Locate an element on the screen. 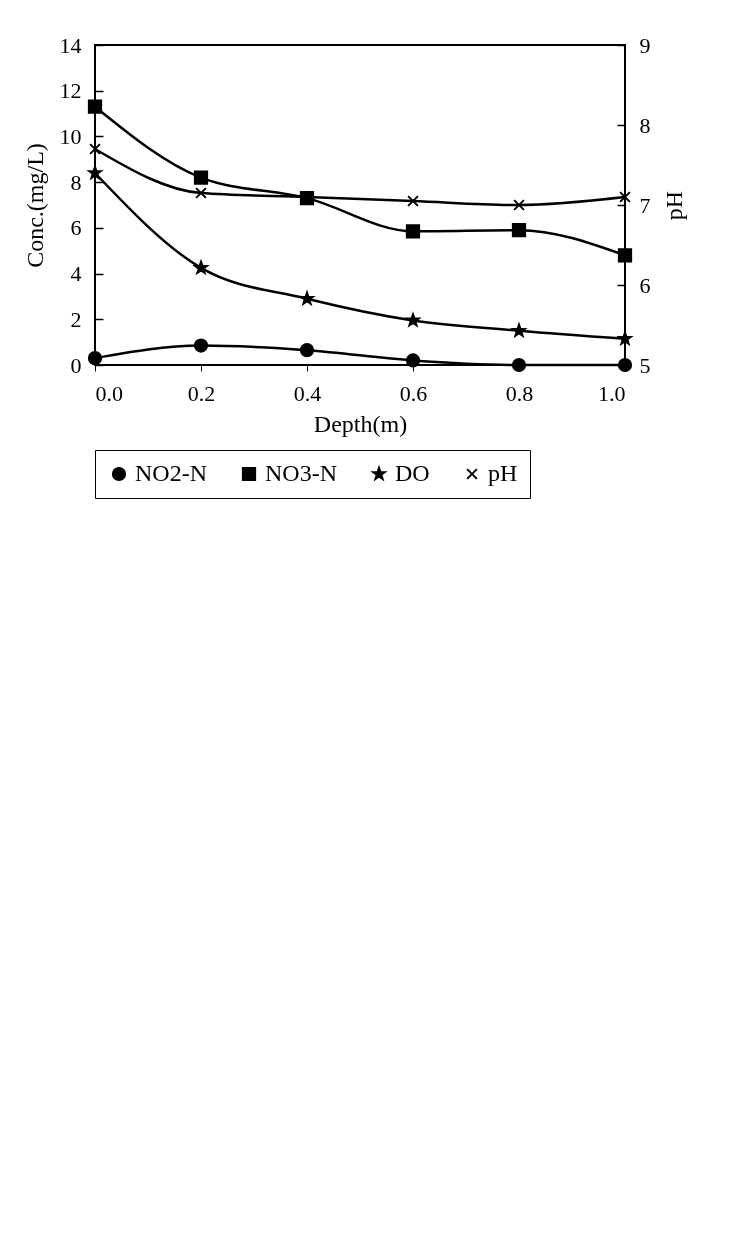 The image size is (729, 1240). y2-tick-label: 8 is located at coordinates (645, 125).